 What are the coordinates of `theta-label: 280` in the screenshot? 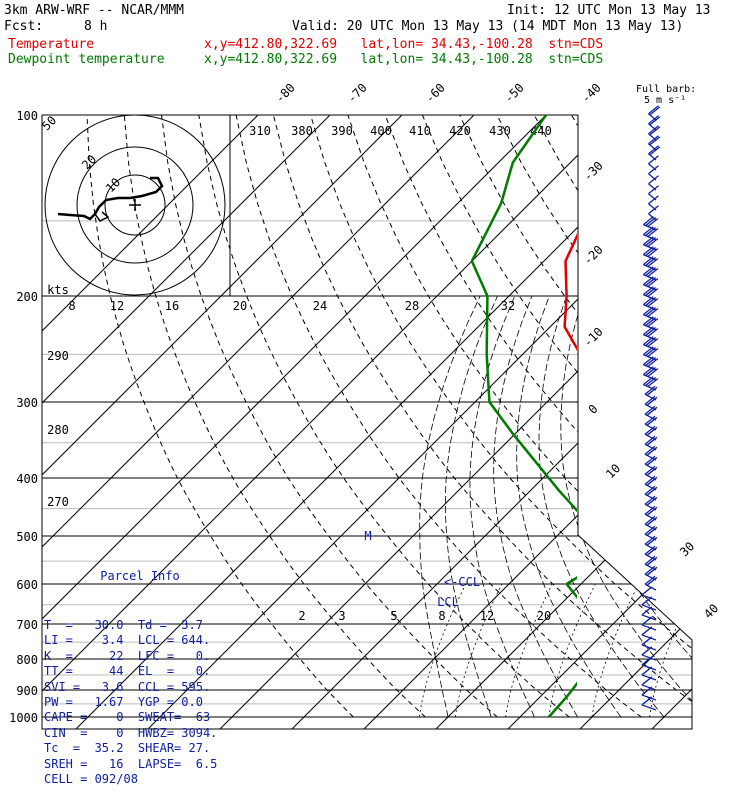 It's located at (58, 430).